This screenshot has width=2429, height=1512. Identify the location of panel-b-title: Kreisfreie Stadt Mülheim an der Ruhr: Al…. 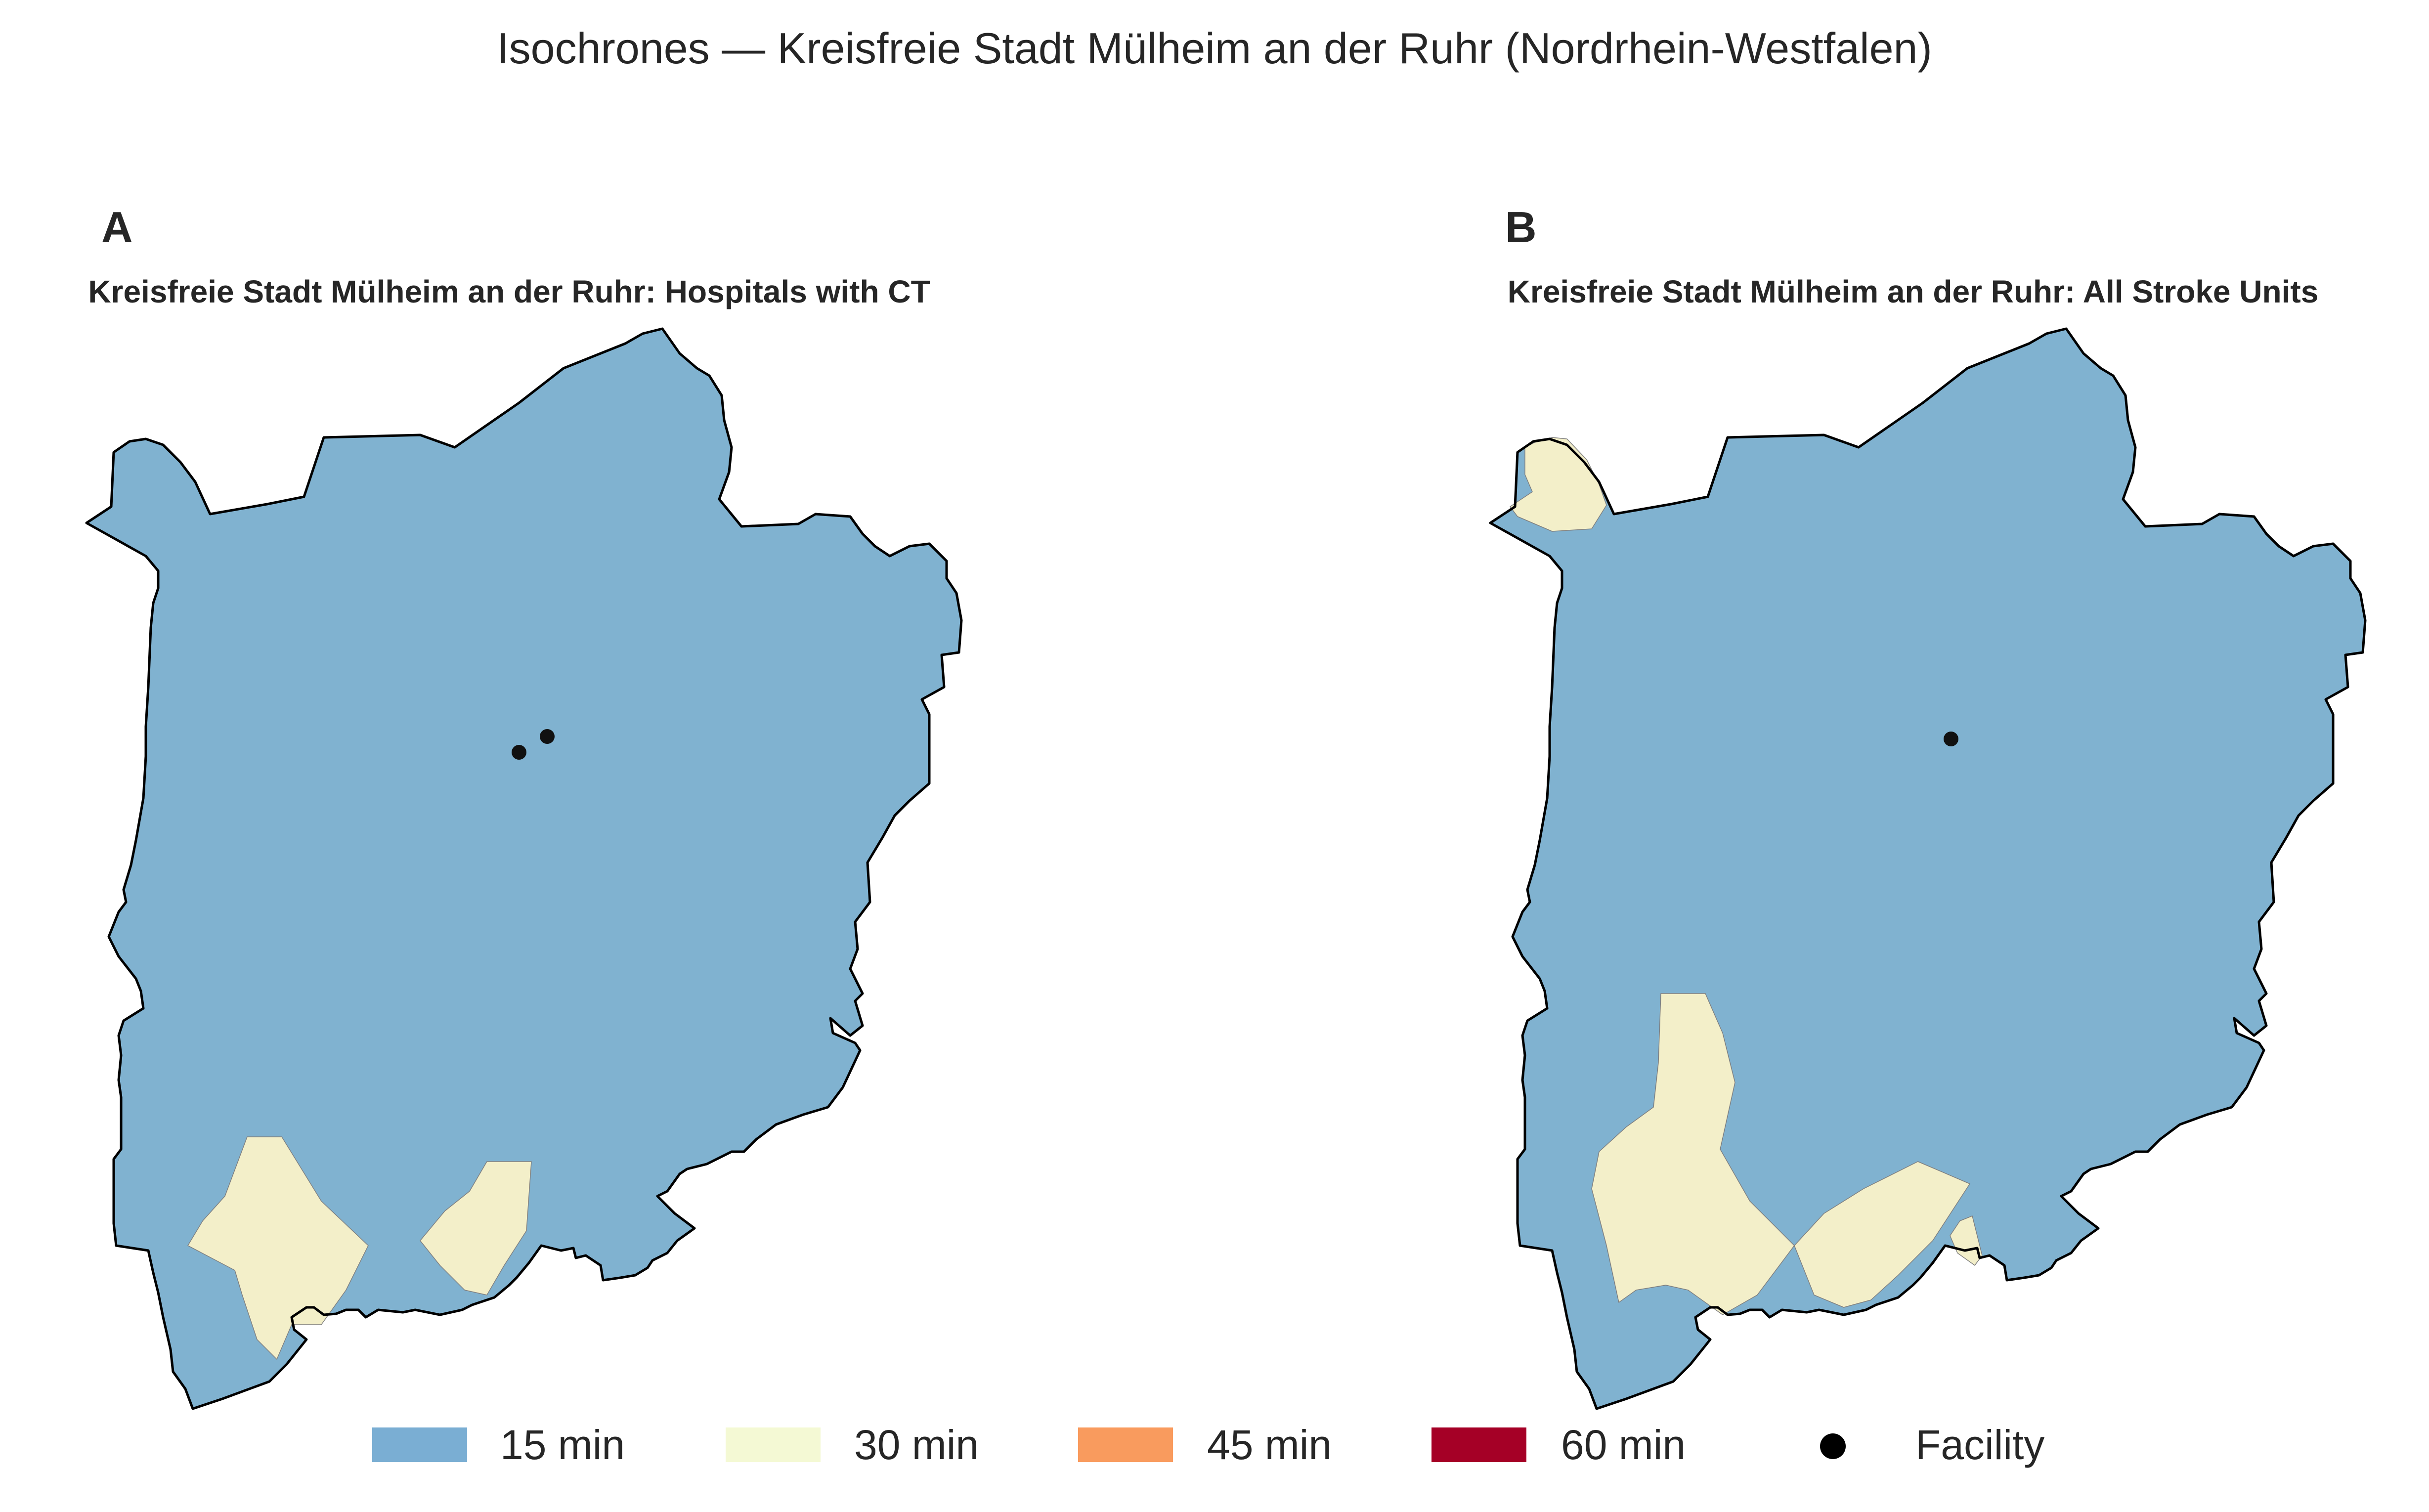
(1913, 291).